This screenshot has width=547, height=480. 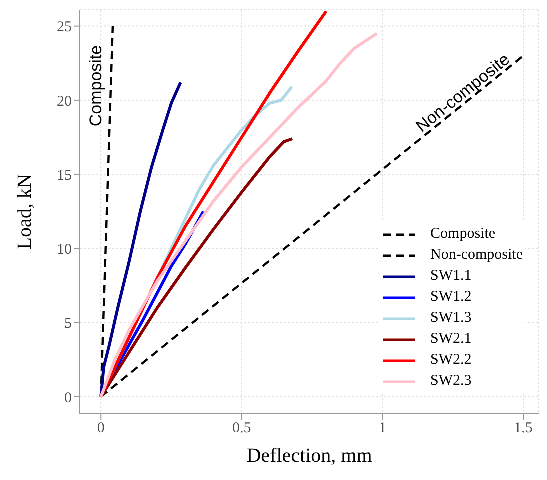 What do you see at coordinates (451, 276) in the screenshot?
I see `legend-label: SW1.1` at bounding box center [451, 276].